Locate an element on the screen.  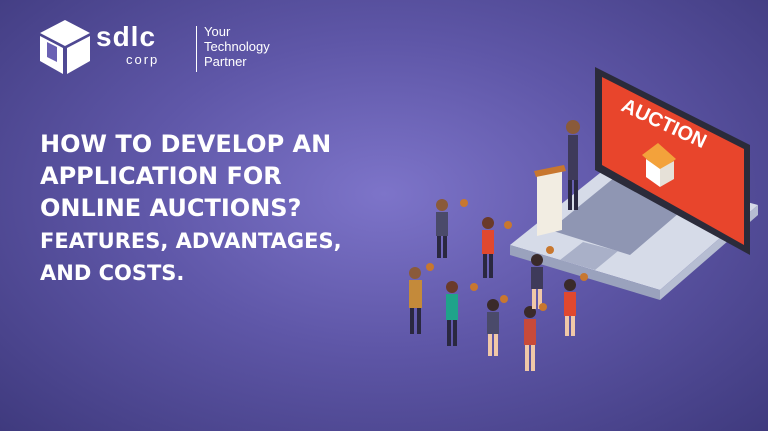
headline-line-1: HOW TO DEVELOP AN is located at coordinates (186, 144).